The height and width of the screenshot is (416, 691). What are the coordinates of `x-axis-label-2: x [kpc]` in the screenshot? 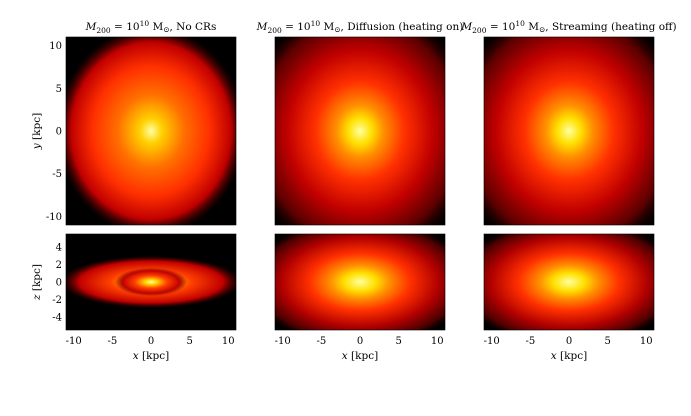 It's located at (360, 356).